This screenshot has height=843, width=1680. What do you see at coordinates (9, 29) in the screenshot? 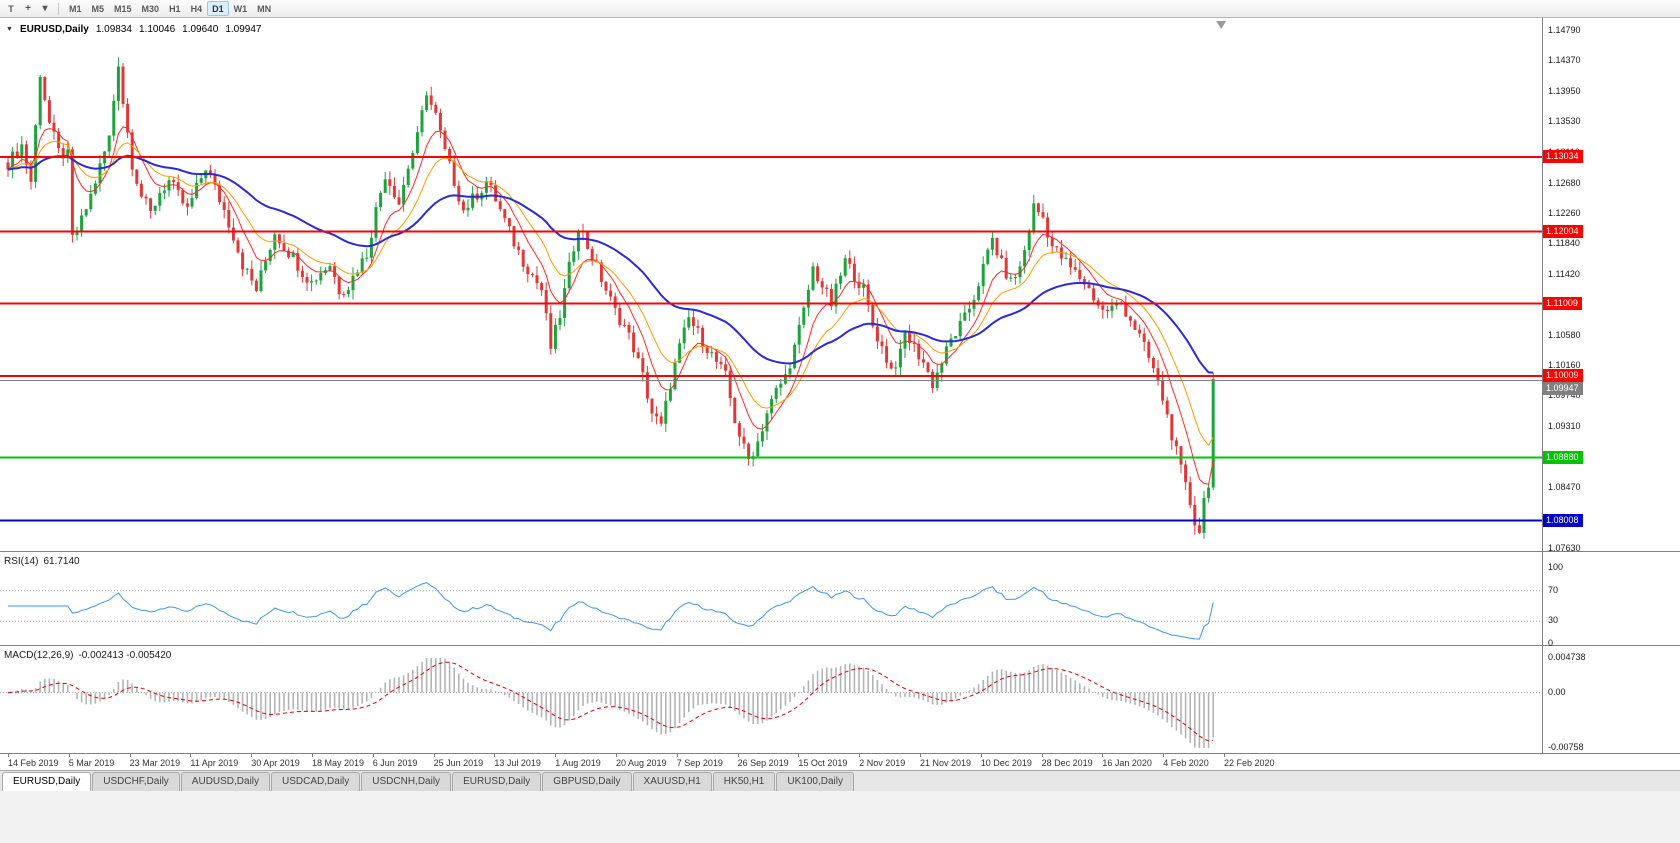
I see `chart-context-arrow-icon: ▼` at bounding box center [9, 29].